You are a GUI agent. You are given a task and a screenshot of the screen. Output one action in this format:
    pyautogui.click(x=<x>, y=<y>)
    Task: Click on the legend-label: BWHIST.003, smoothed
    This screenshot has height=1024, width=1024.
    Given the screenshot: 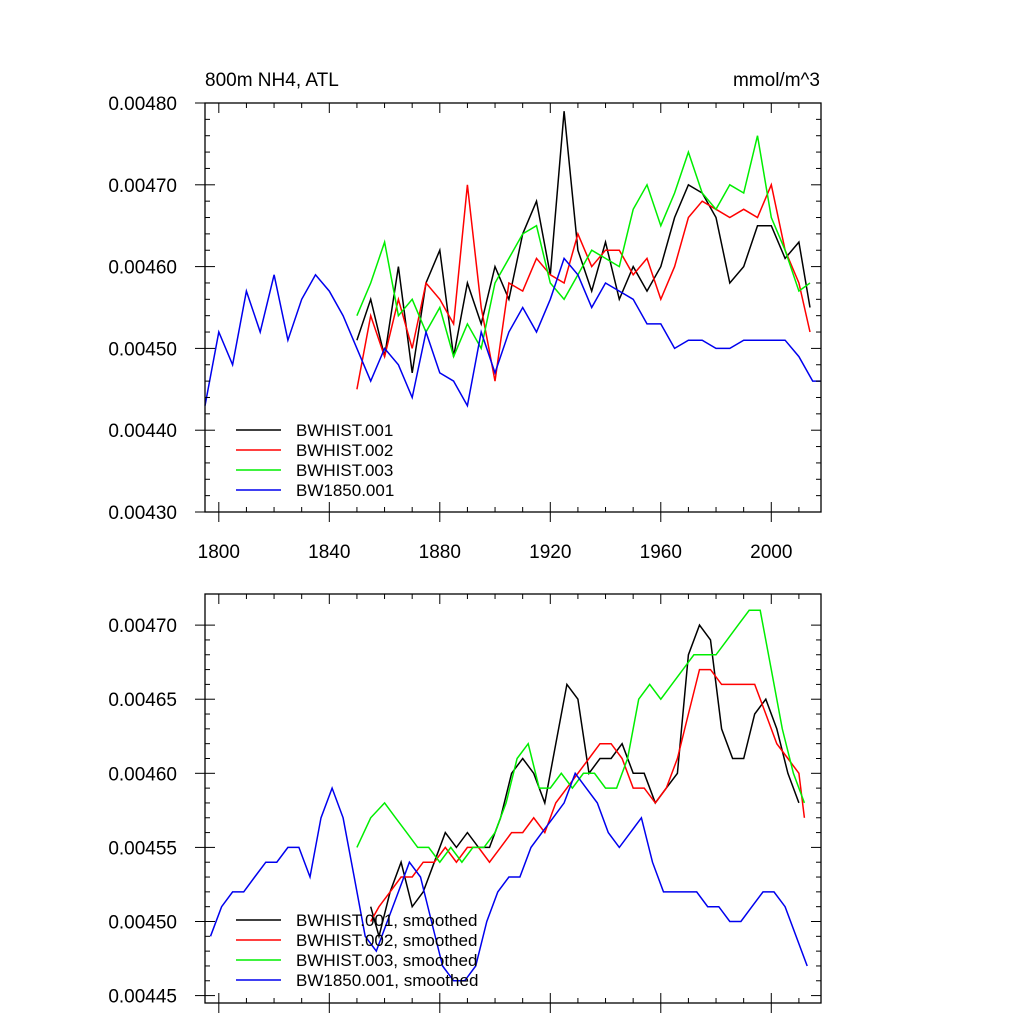 What is the action you would take?
    pyautogui.click(x=386, y=960)
    